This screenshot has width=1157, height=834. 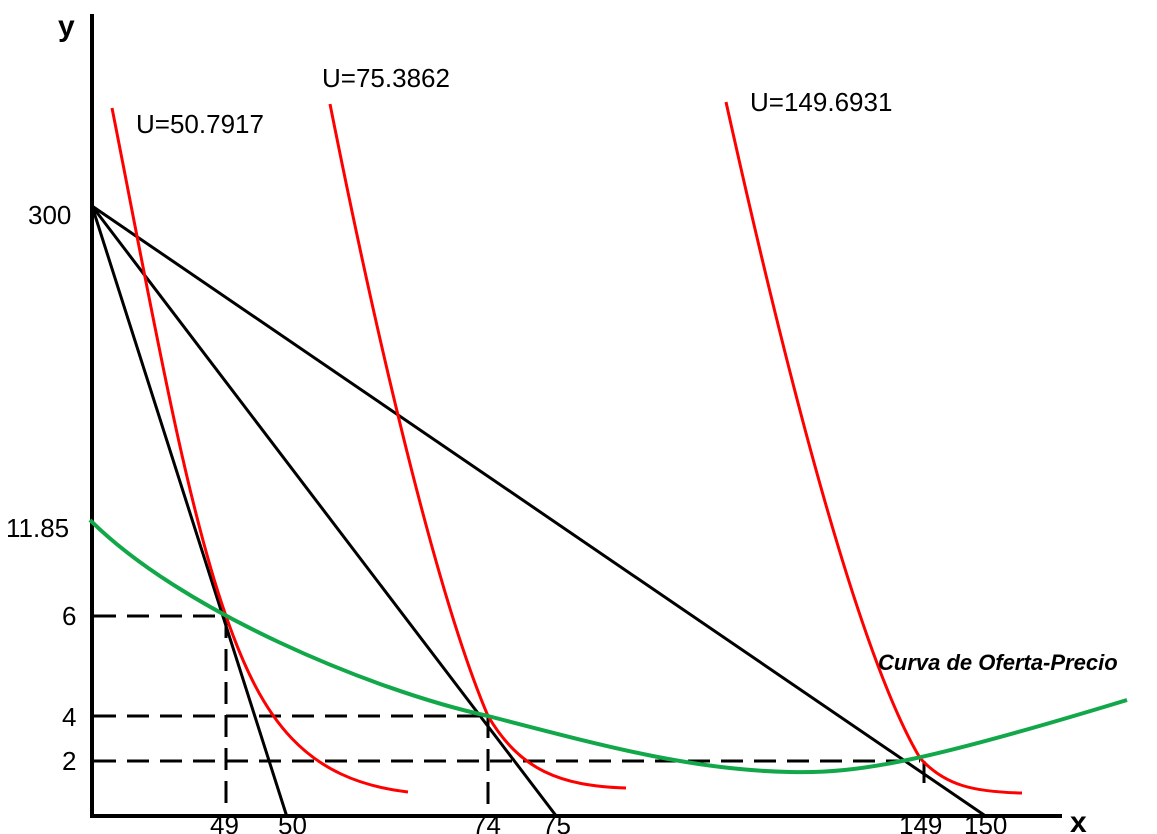 What do you see at coordinates (386, 78) in the screenshot?
I see `indifference-label-2: U=75.3862` at bounding box center [386, 78].